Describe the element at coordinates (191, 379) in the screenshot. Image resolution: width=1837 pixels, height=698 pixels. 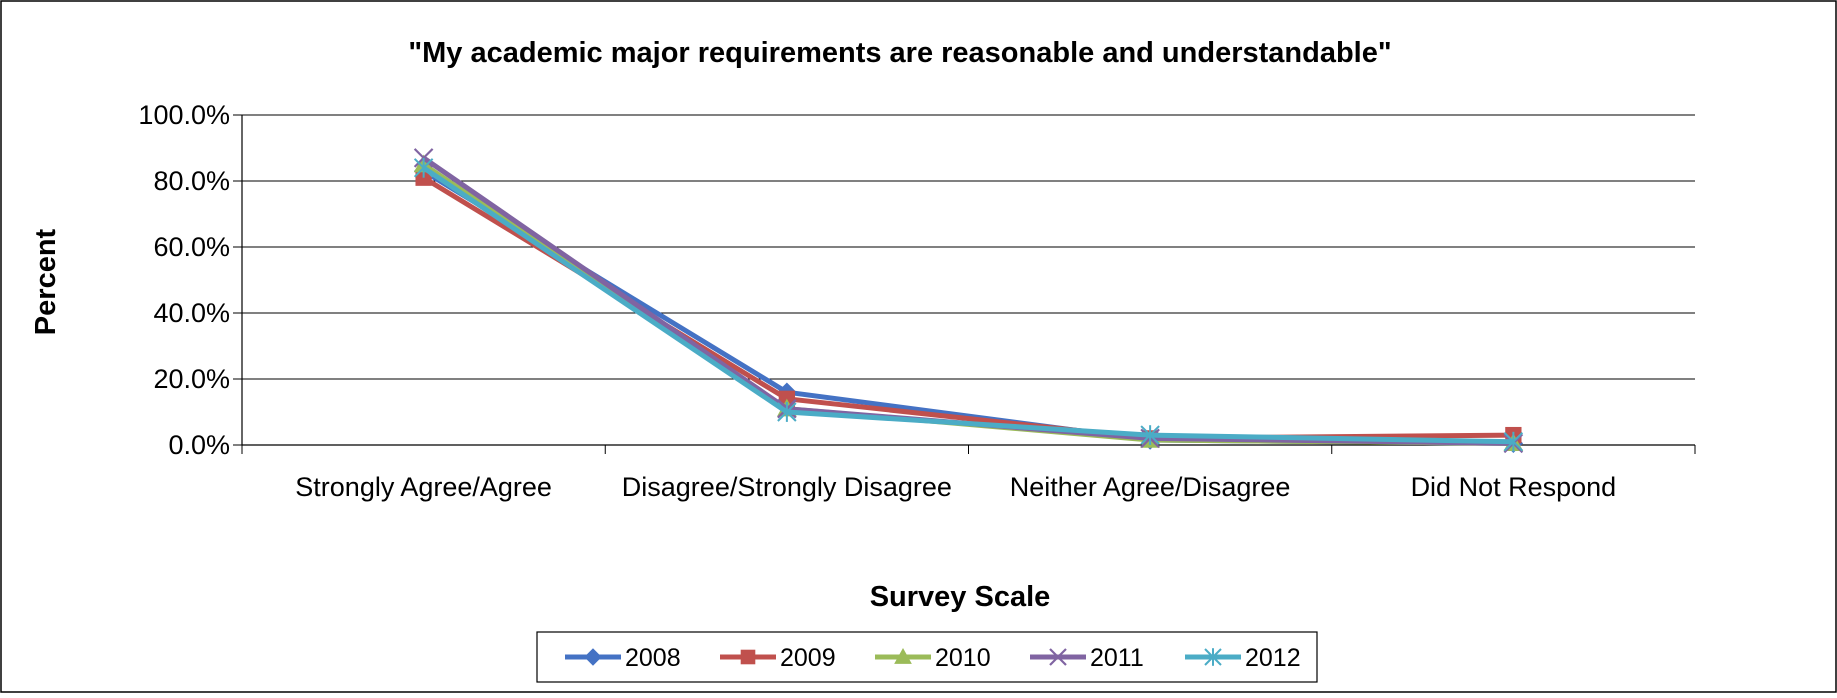
I see `y-tick-label: 20.0%` at that location.